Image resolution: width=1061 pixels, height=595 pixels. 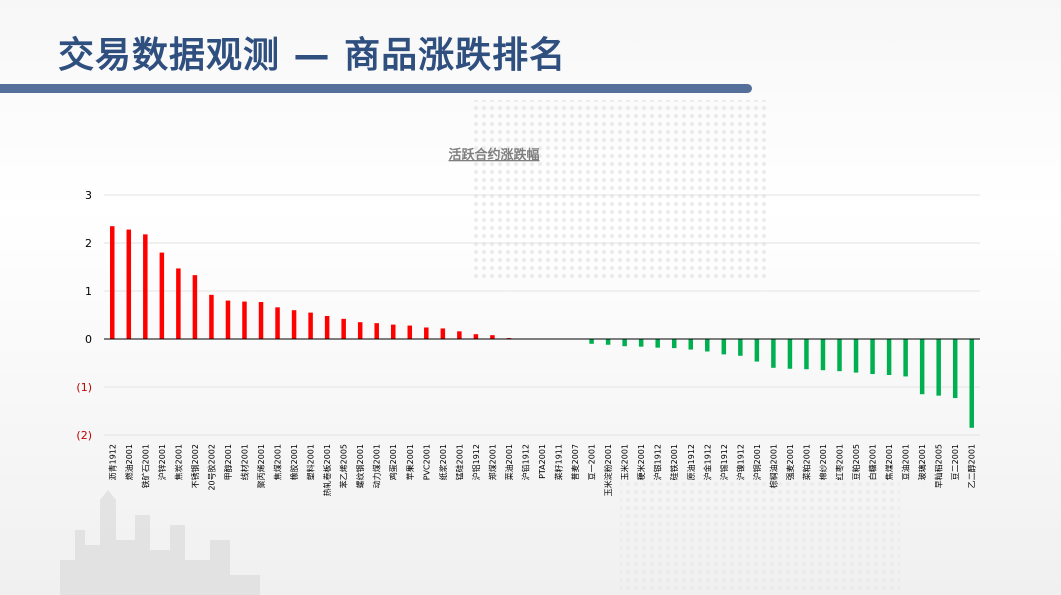 What do you see at coordinates (740, 462) in the screenshot?
I see `x-tick-label: 沪镍1912` at bounding box center [740, 462].